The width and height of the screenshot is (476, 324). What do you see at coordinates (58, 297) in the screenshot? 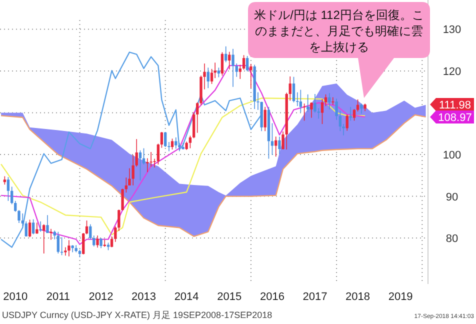
I see `x-tick-label: 2011` at bounding box center [58, 297].